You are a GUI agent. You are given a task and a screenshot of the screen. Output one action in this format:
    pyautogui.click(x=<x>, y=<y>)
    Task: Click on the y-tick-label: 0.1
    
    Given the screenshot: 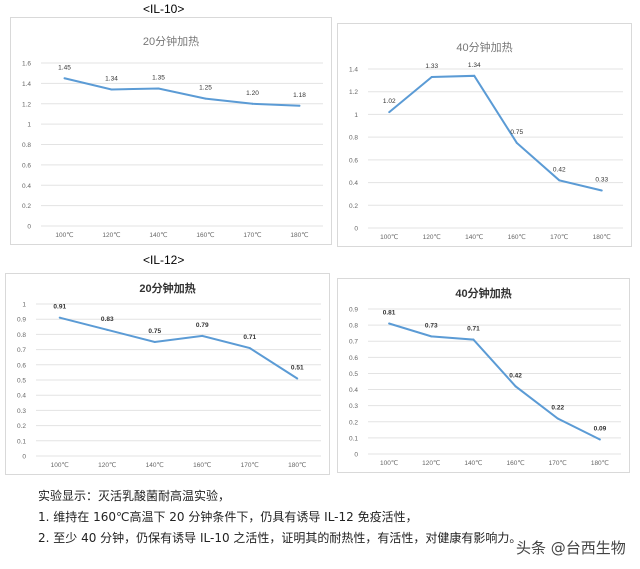 What is the action you would take?
    pyautogui.click(x=353, y=438)
    